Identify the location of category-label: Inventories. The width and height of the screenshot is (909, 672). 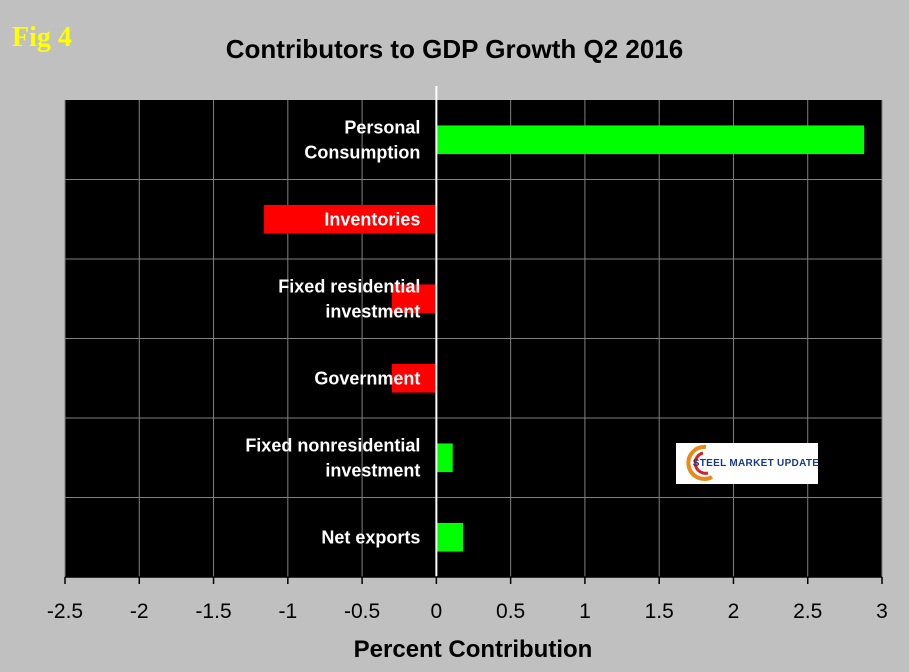
(372, 219).